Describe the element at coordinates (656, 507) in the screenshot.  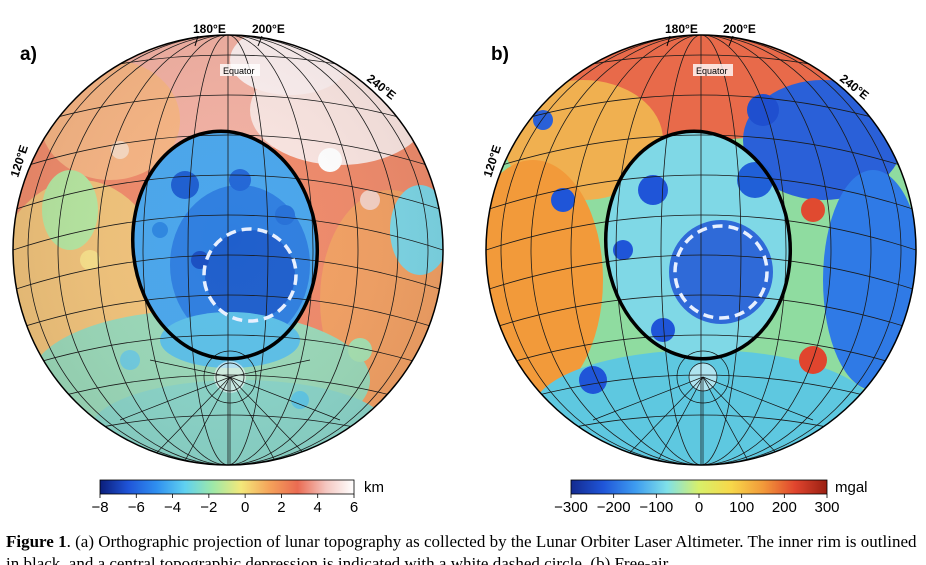
I see `colorbar-tick-label: −100` at that location.